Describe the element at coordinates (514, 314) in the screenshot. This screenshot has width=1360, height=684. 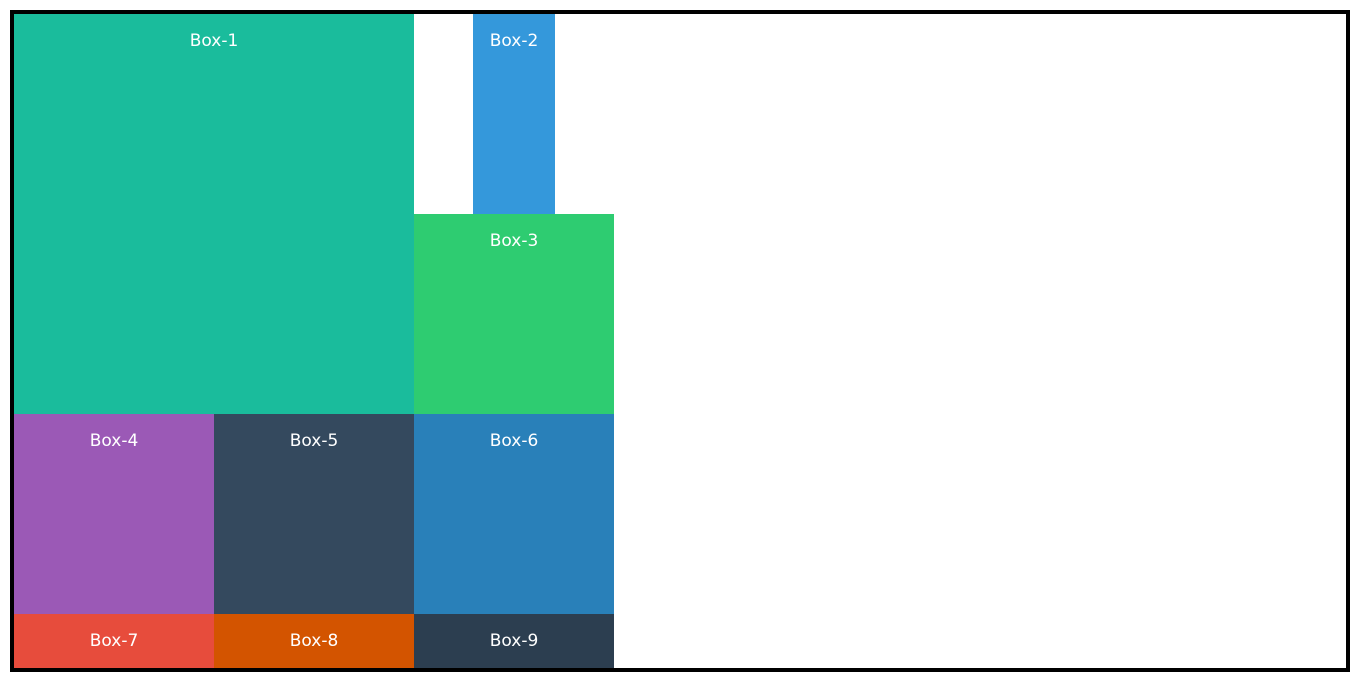
I see `box-3: Box-3` at that location.